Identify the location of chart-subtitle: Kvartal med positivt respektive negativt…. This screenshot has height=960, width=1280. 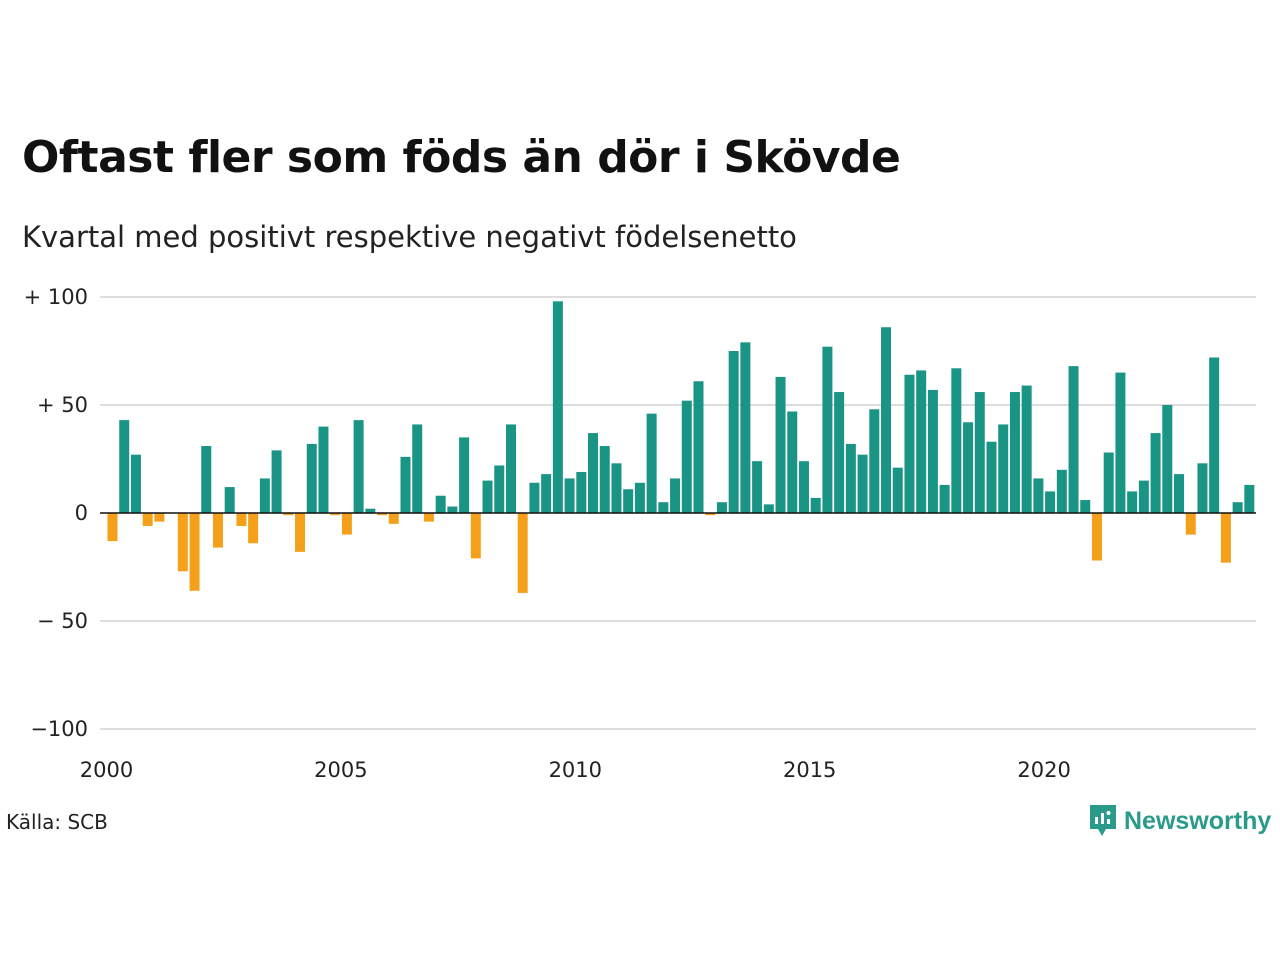
(409, 237).